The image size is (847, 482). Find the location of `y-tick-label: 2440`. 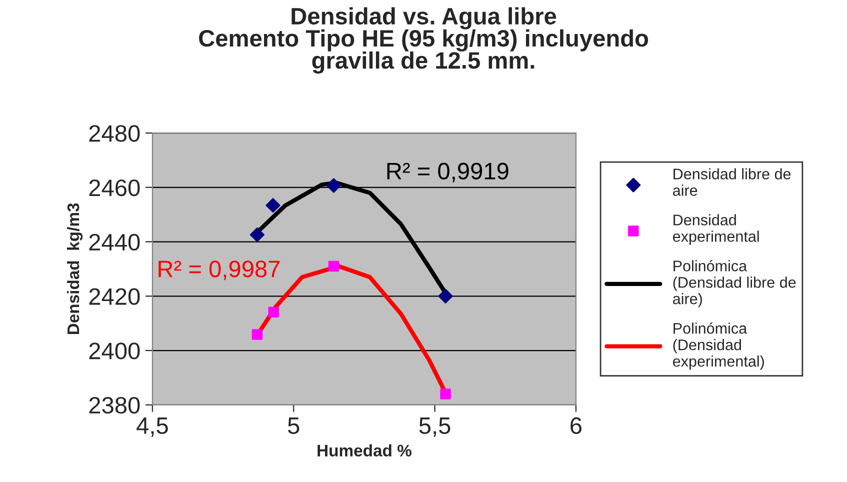

y-tick-label: 2440 is located at coordinates (114, 242).